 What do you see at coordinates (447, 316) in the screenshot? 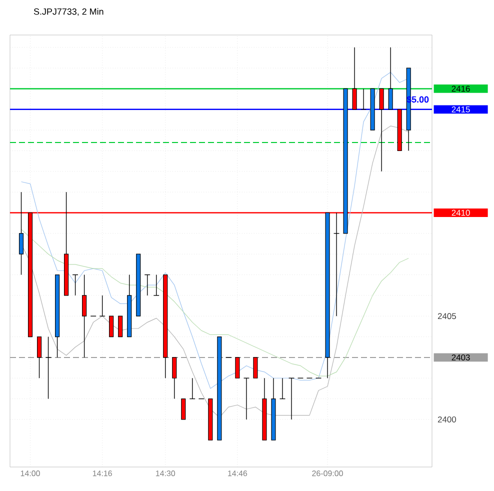
I see `y-tick-label: 2405` at bounding box center [447, 316].